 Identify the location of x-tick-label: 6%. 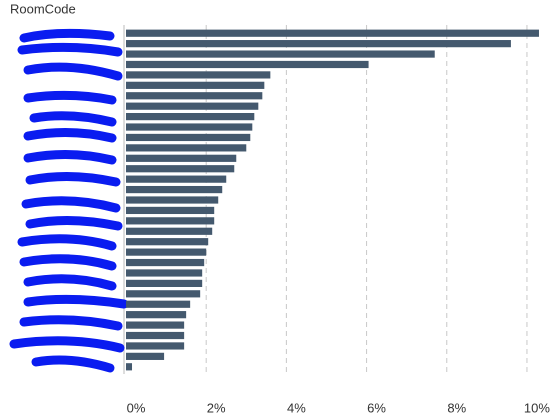
(376, 407).